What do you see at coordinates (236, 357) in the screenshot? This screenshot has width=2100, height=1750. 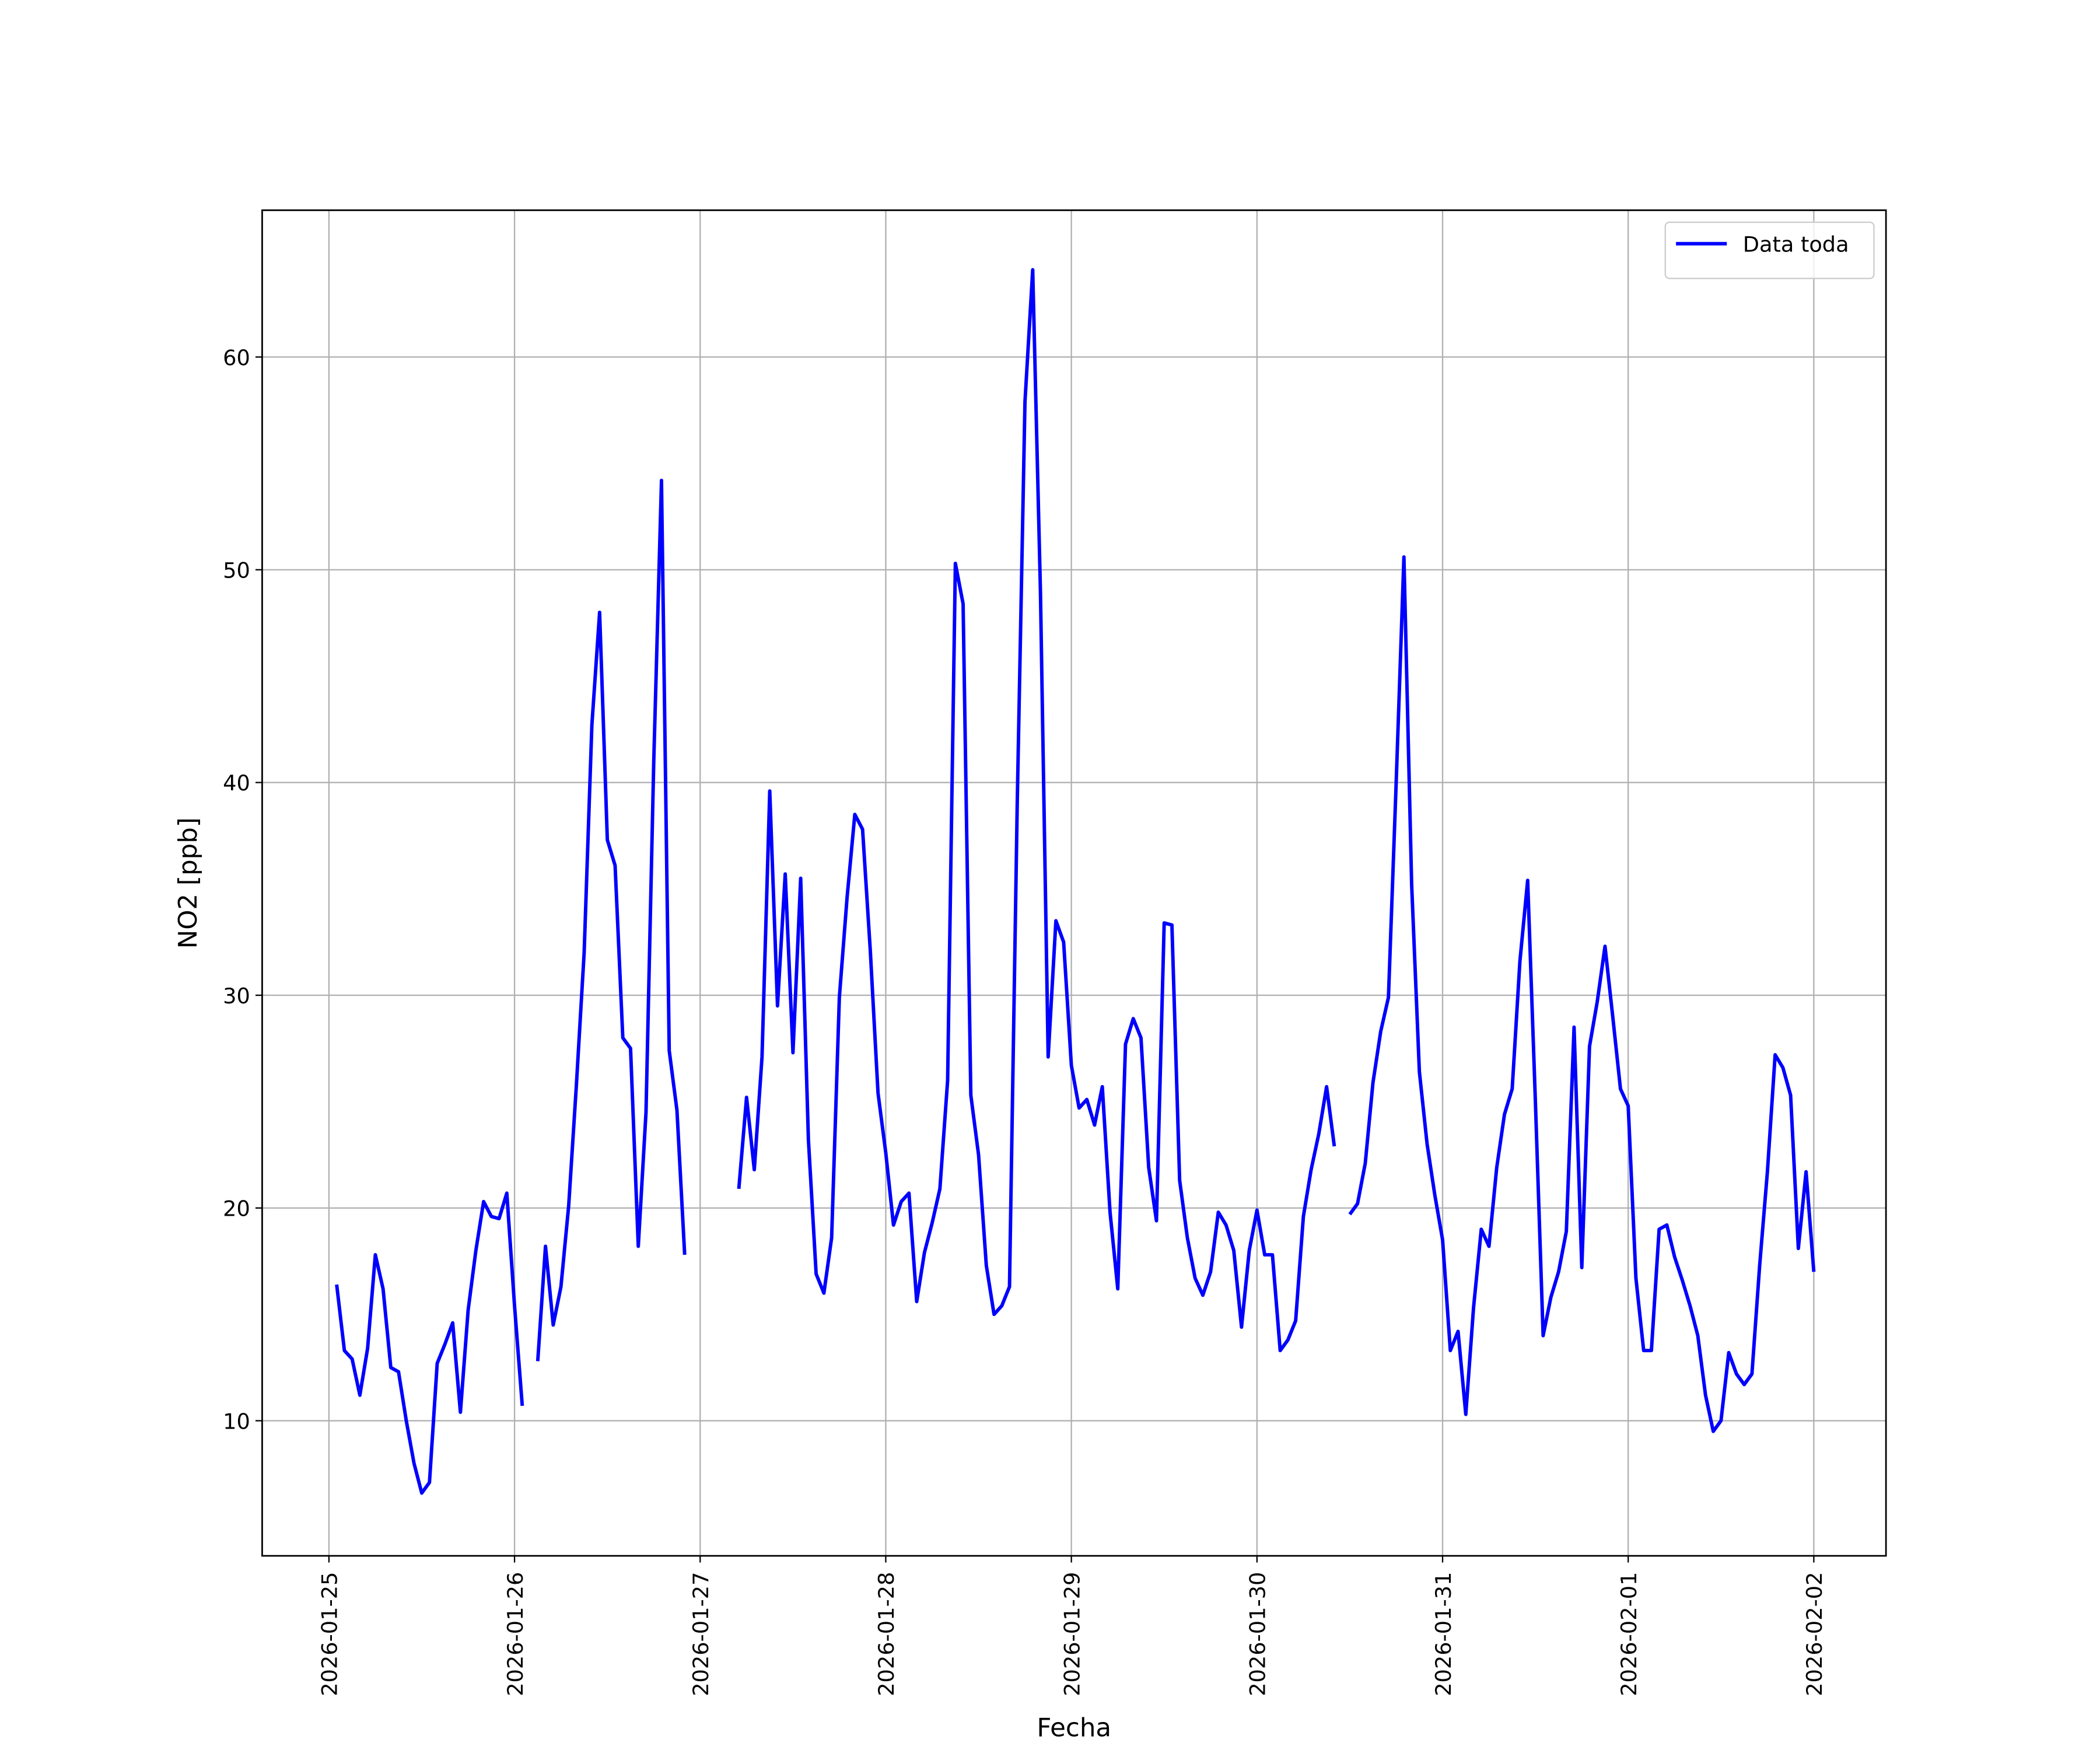 I see `y-tick-label: 60` at bounding box center [236, 357].